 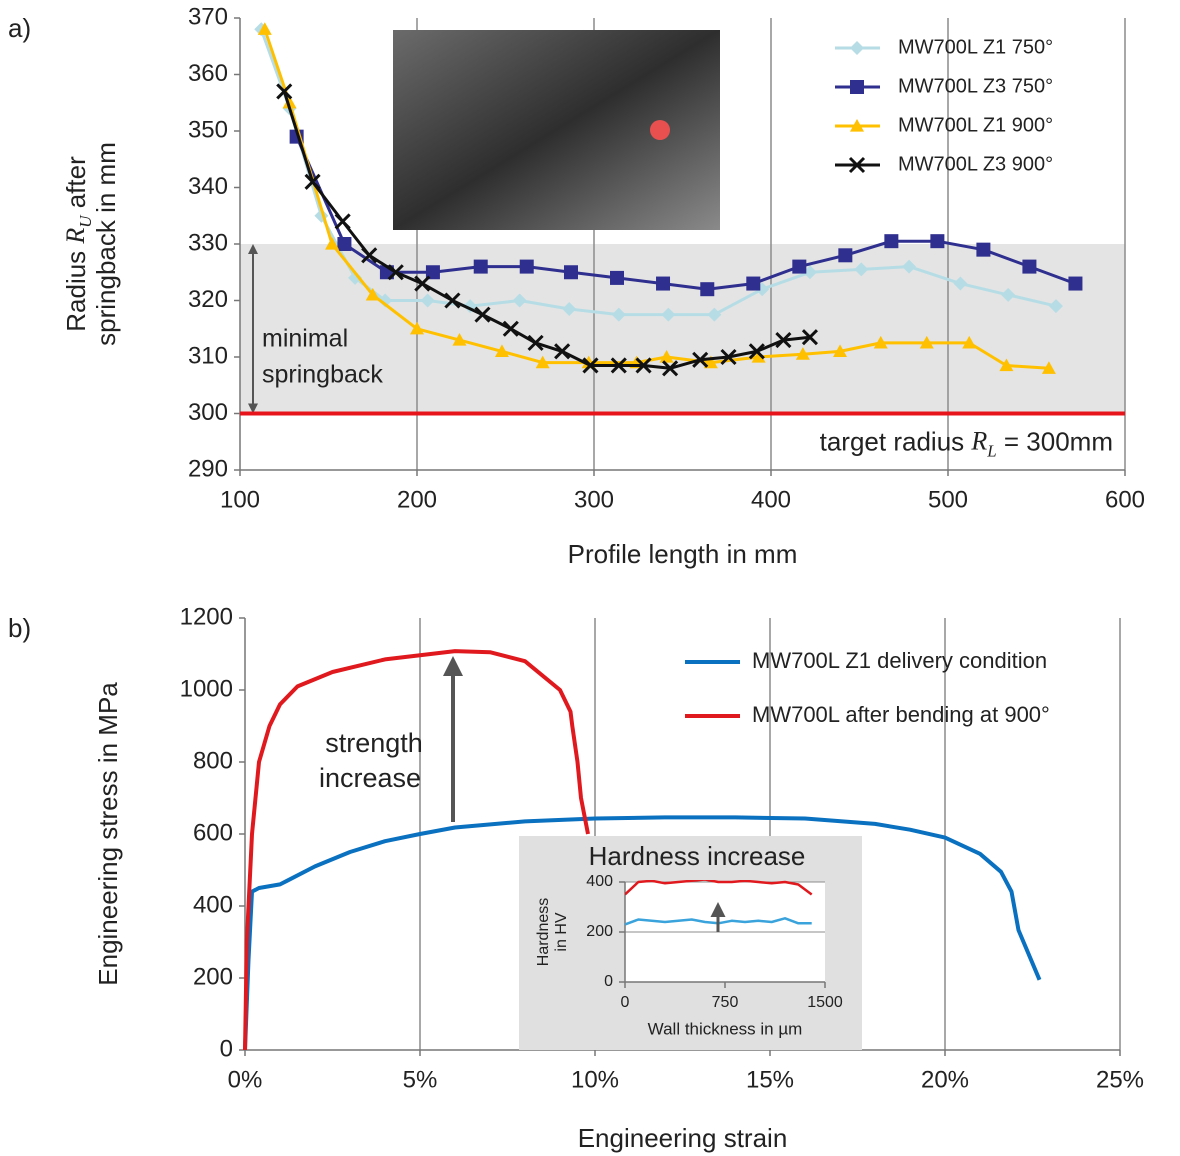 What do you see at coordinates (19, 628) in the screenshot?
I see `panel-label: b)` at bounding box center [19, 628].